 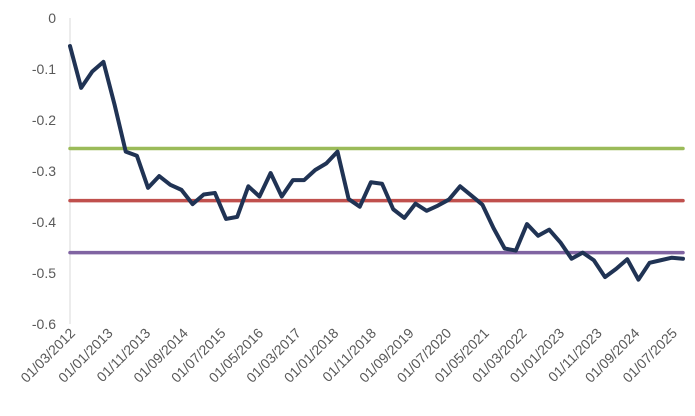 I want to click on y-tick-label: -0.3, so click(x=44, y=171).